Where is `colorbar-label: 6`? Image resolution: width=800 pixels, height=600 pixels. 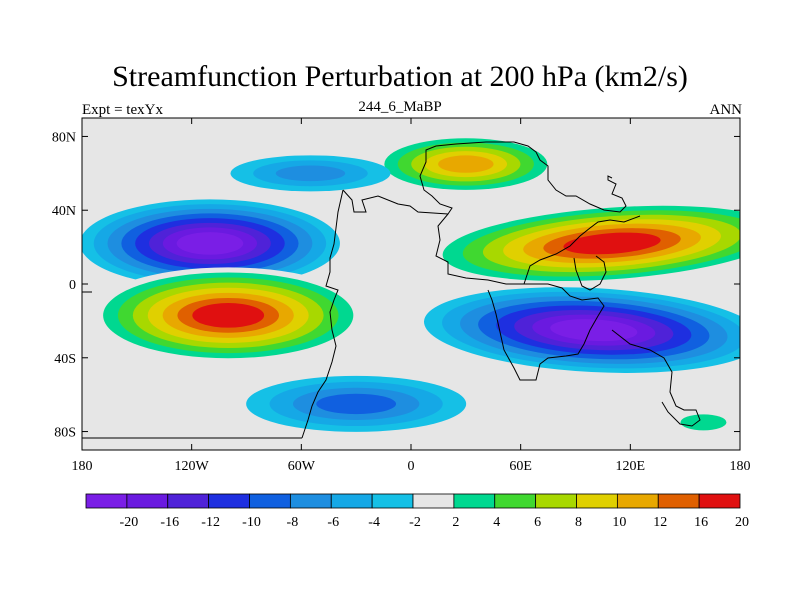 colorbar-label: 6 is located at coordinates (537, 522).